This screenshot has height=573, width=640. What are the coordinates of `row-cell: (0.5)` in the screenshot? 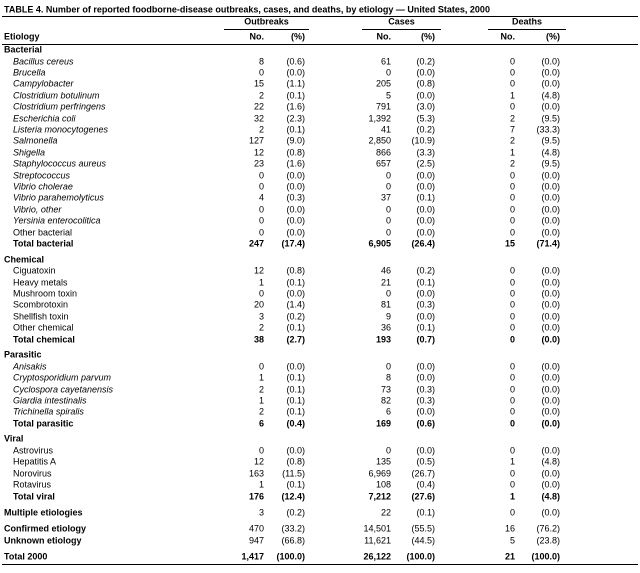 It's located at (425, 461).